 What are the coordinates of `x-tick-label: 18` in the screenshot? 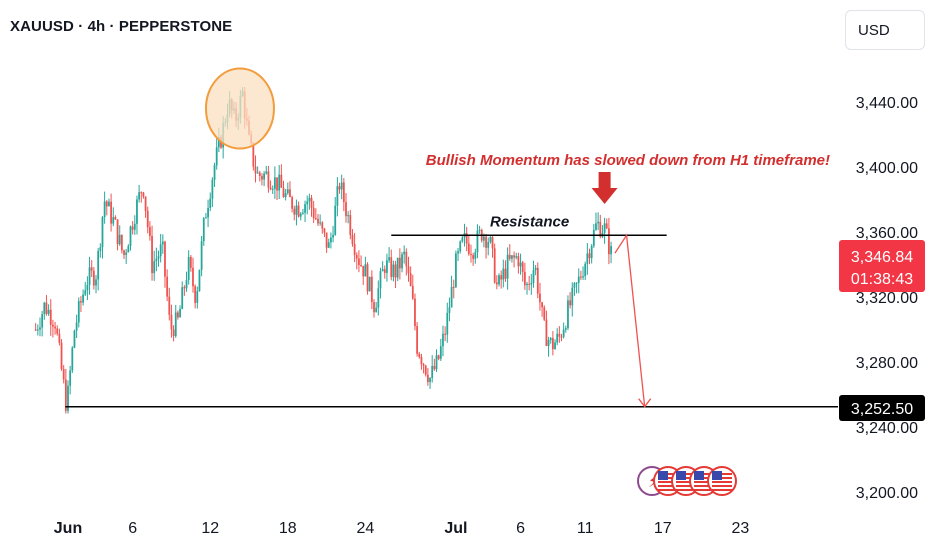 It's located at (288, 528).